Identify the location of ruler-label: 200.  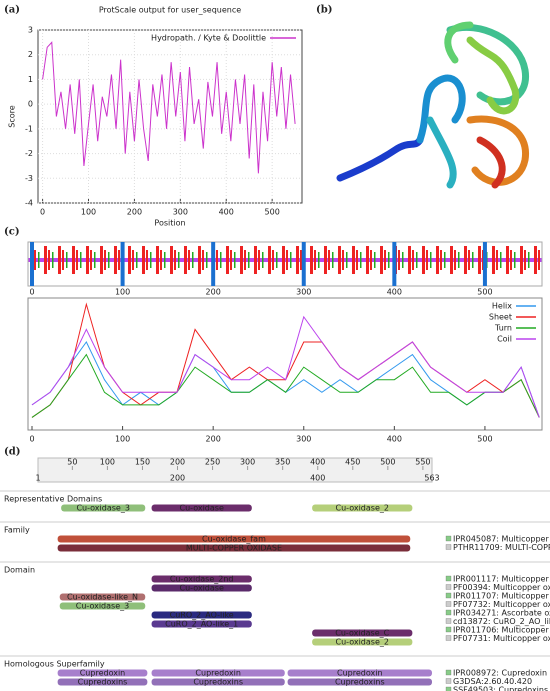
(177, 478).